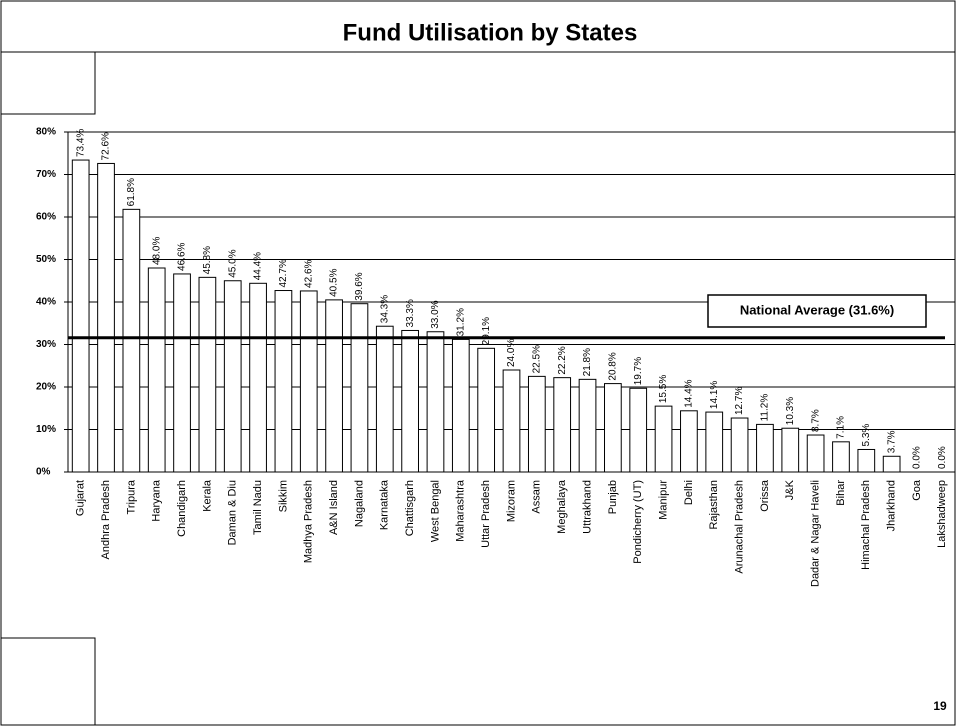 Image resolution: width=957 pixels, height=727 pixels. I want to click on data-label: 45.0%, so click(232, 263).